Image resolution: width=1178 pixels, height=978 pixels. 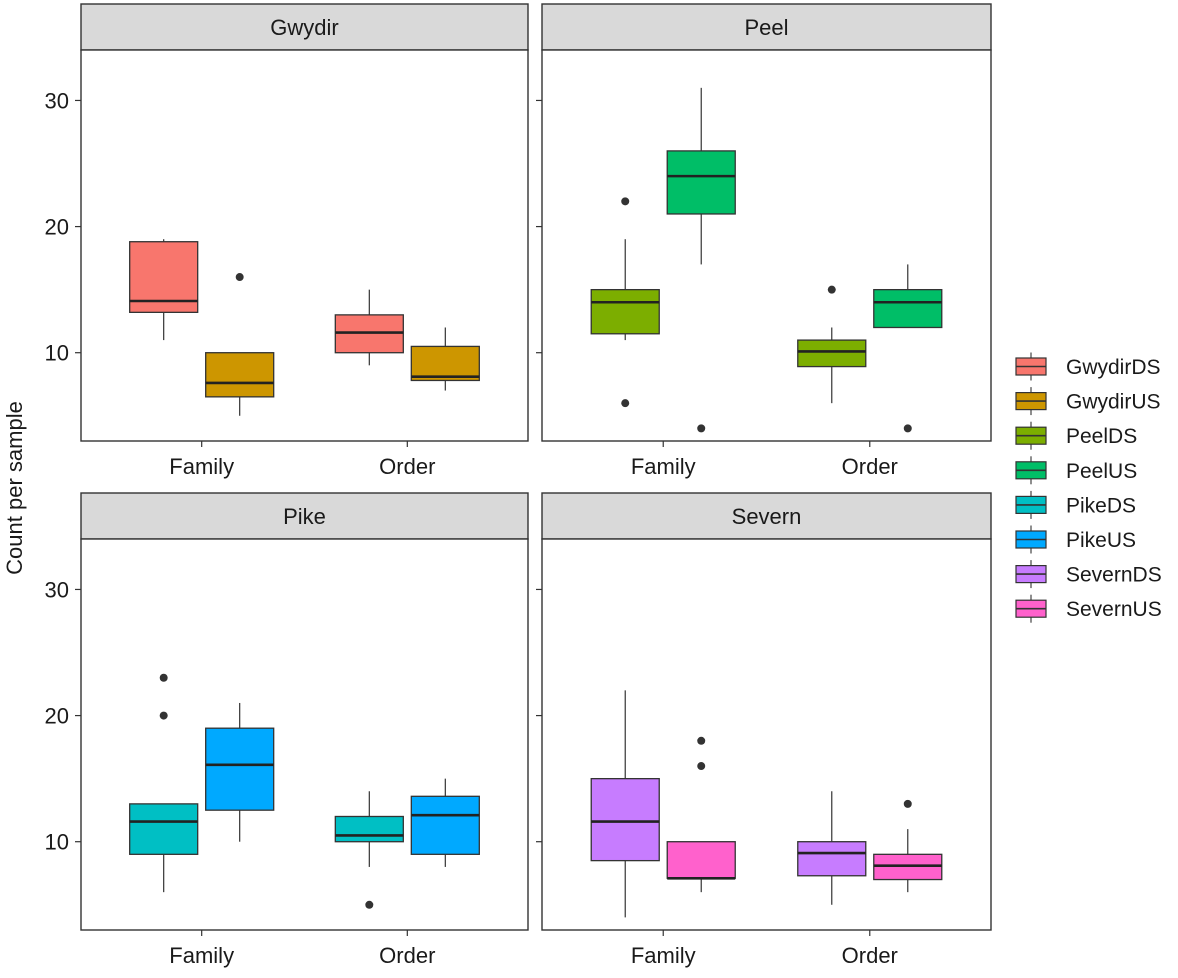 I want to click on legend-label: PeelUS, so click(x=1101, y=471).